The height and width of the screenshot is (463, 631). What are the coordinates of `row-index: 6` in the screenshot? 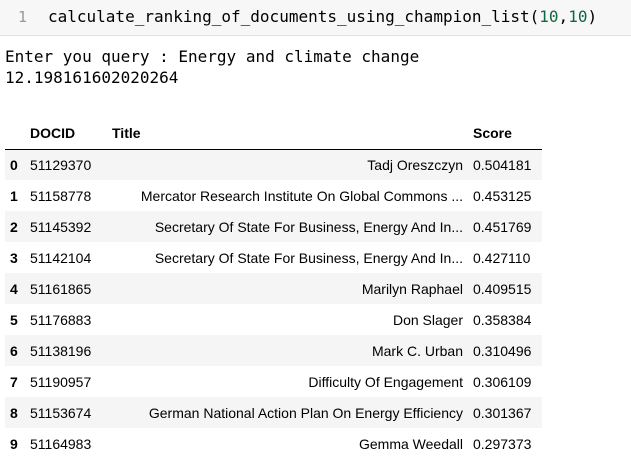 It's located at (14, 350).